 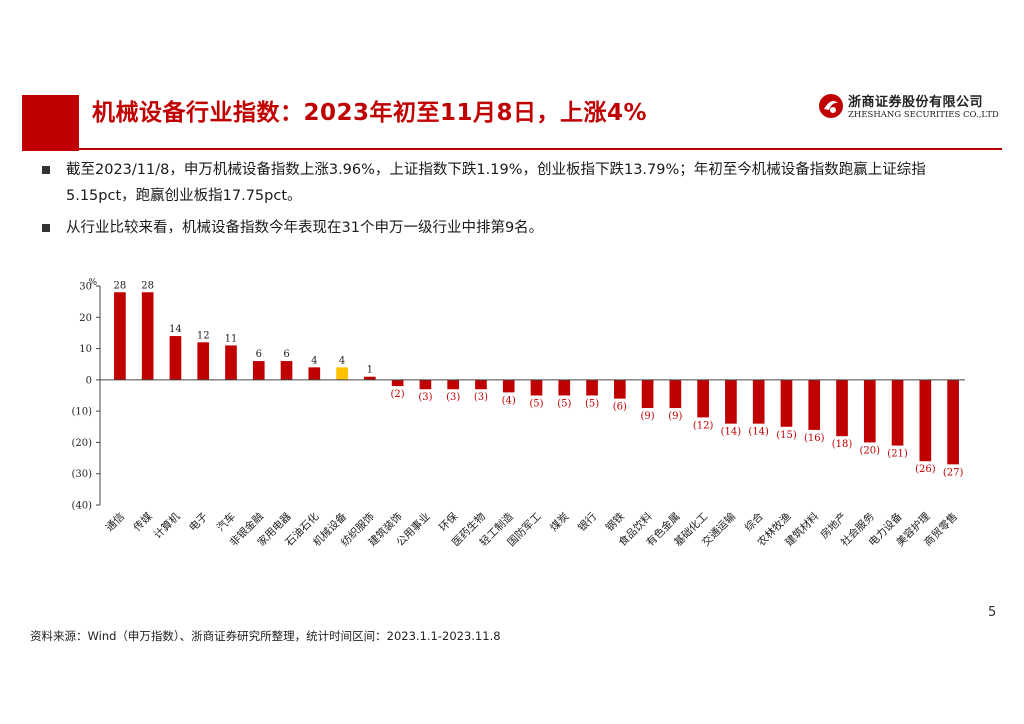 What do you see at coordinates (81, 412) in the screenshot?
I see `y-tick-label: (10)` at bounding box center [81, 412].